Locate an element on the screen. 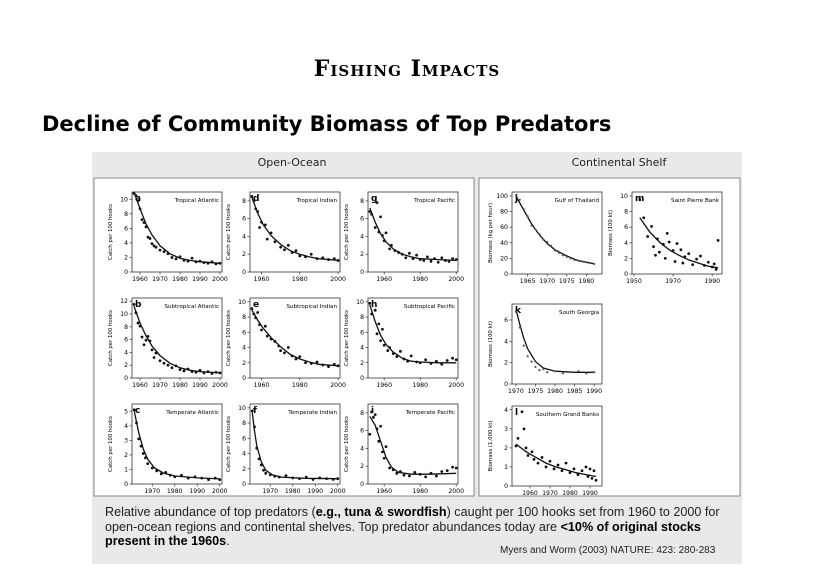 The image size is (814, 570). panel-letter-d: d is located at coordinates (256, 199).